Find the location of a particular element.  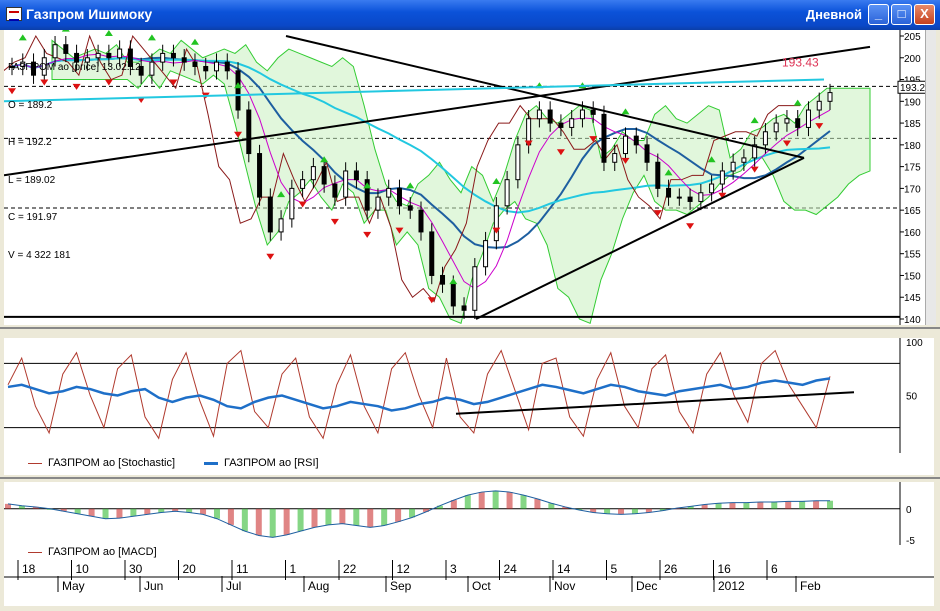

close-value: C = 191.97 is located at coordinates (33, 217).